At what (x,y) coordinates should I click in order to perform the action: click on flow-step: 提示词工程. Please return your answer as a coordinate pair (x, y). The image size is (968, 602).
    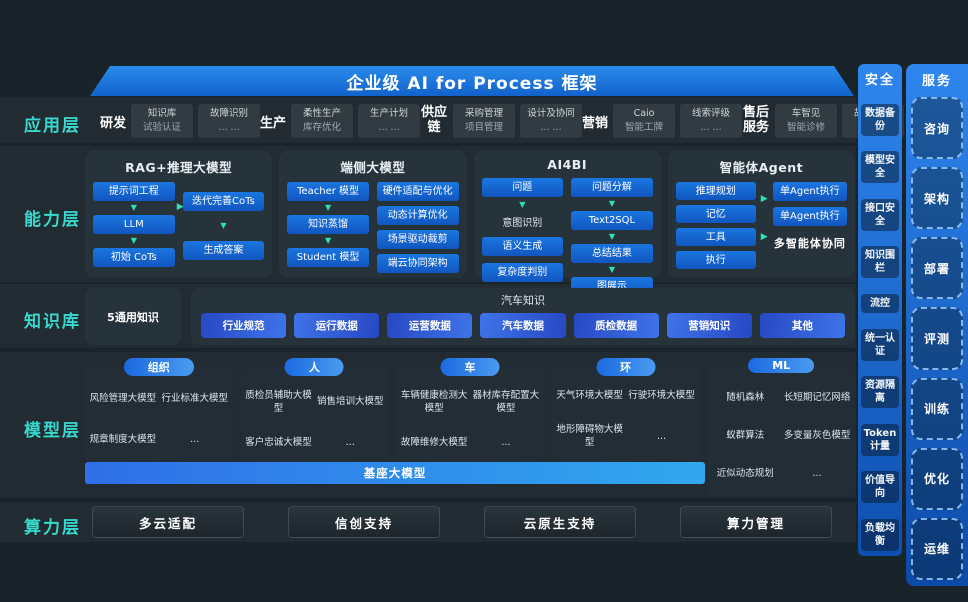
    Looking at the image, I should click on (134, 191).